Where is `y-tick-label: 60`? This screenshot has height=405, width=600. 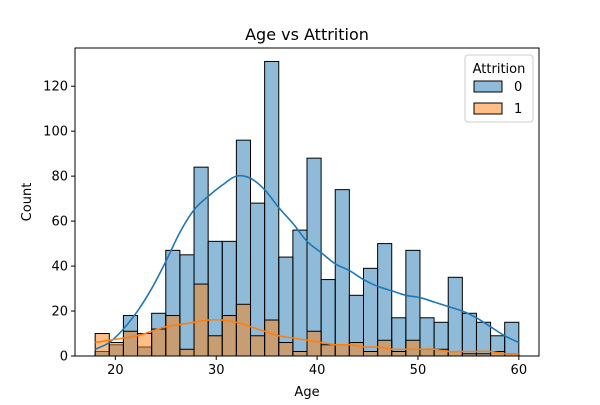
y-tick-label: 60 is located at coordinates (59, 222).